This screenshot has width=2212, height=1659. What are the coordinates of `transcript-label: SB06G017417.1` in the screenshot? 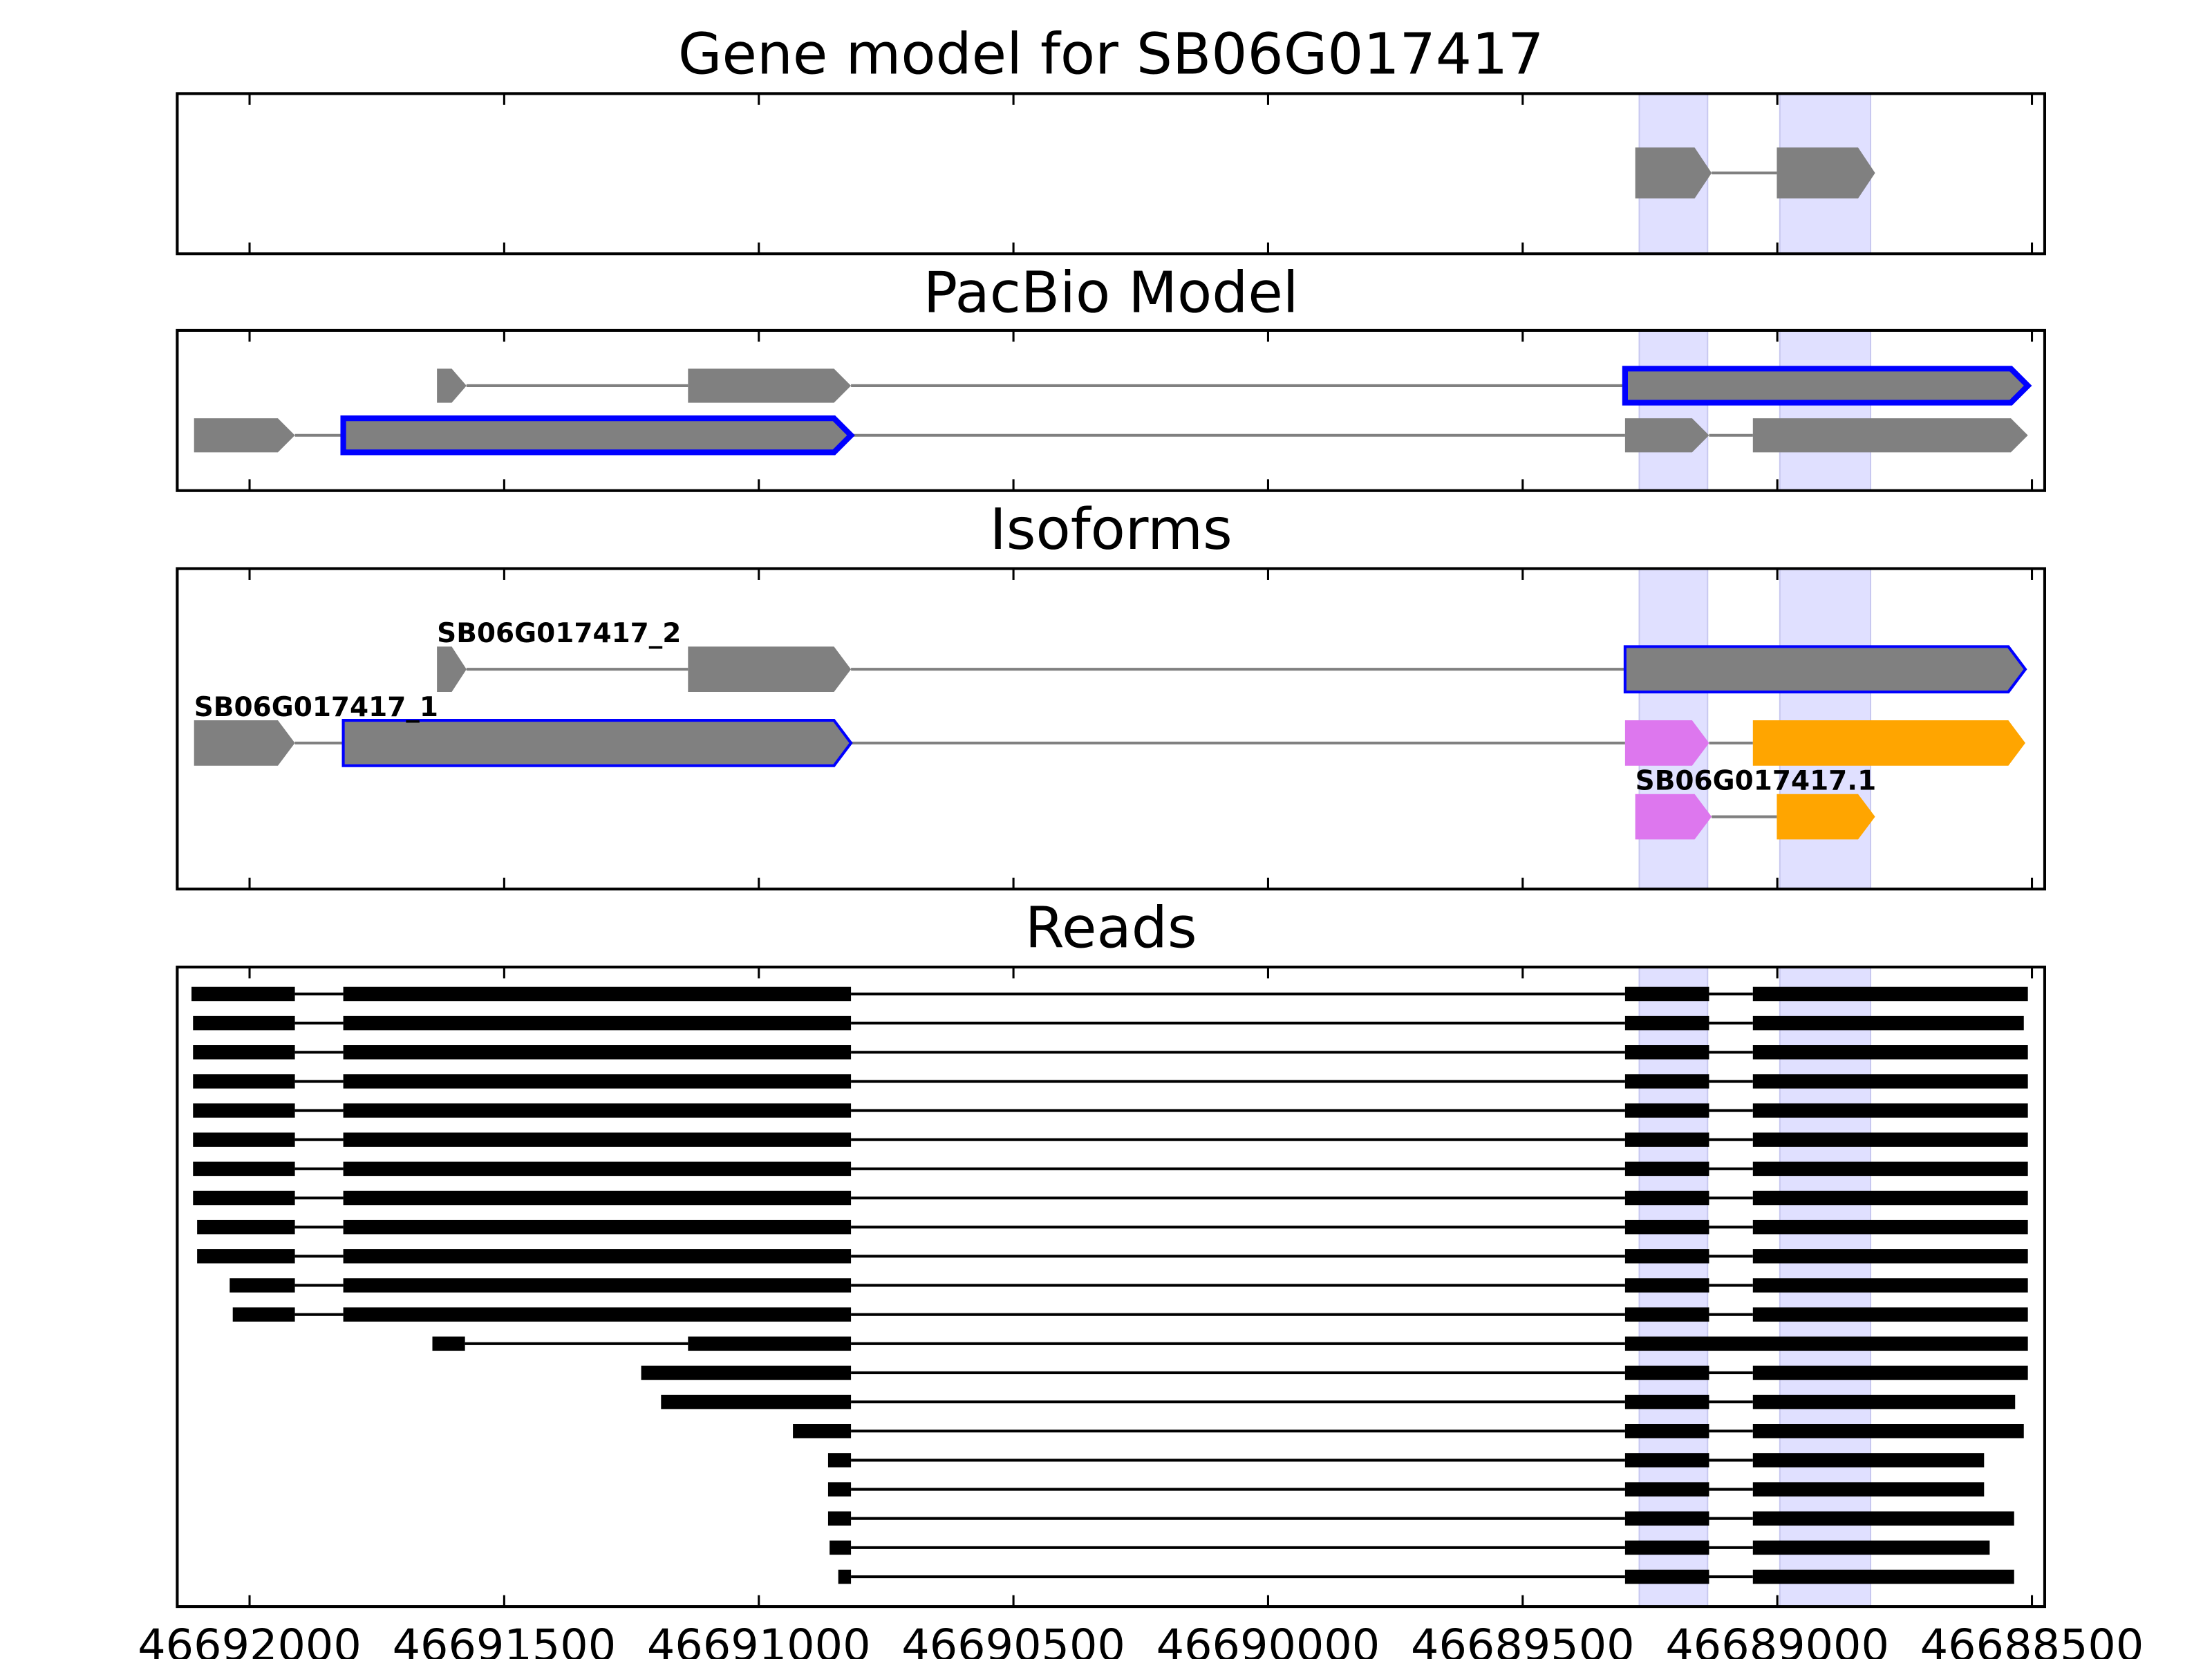 It's located at (1756, 781).